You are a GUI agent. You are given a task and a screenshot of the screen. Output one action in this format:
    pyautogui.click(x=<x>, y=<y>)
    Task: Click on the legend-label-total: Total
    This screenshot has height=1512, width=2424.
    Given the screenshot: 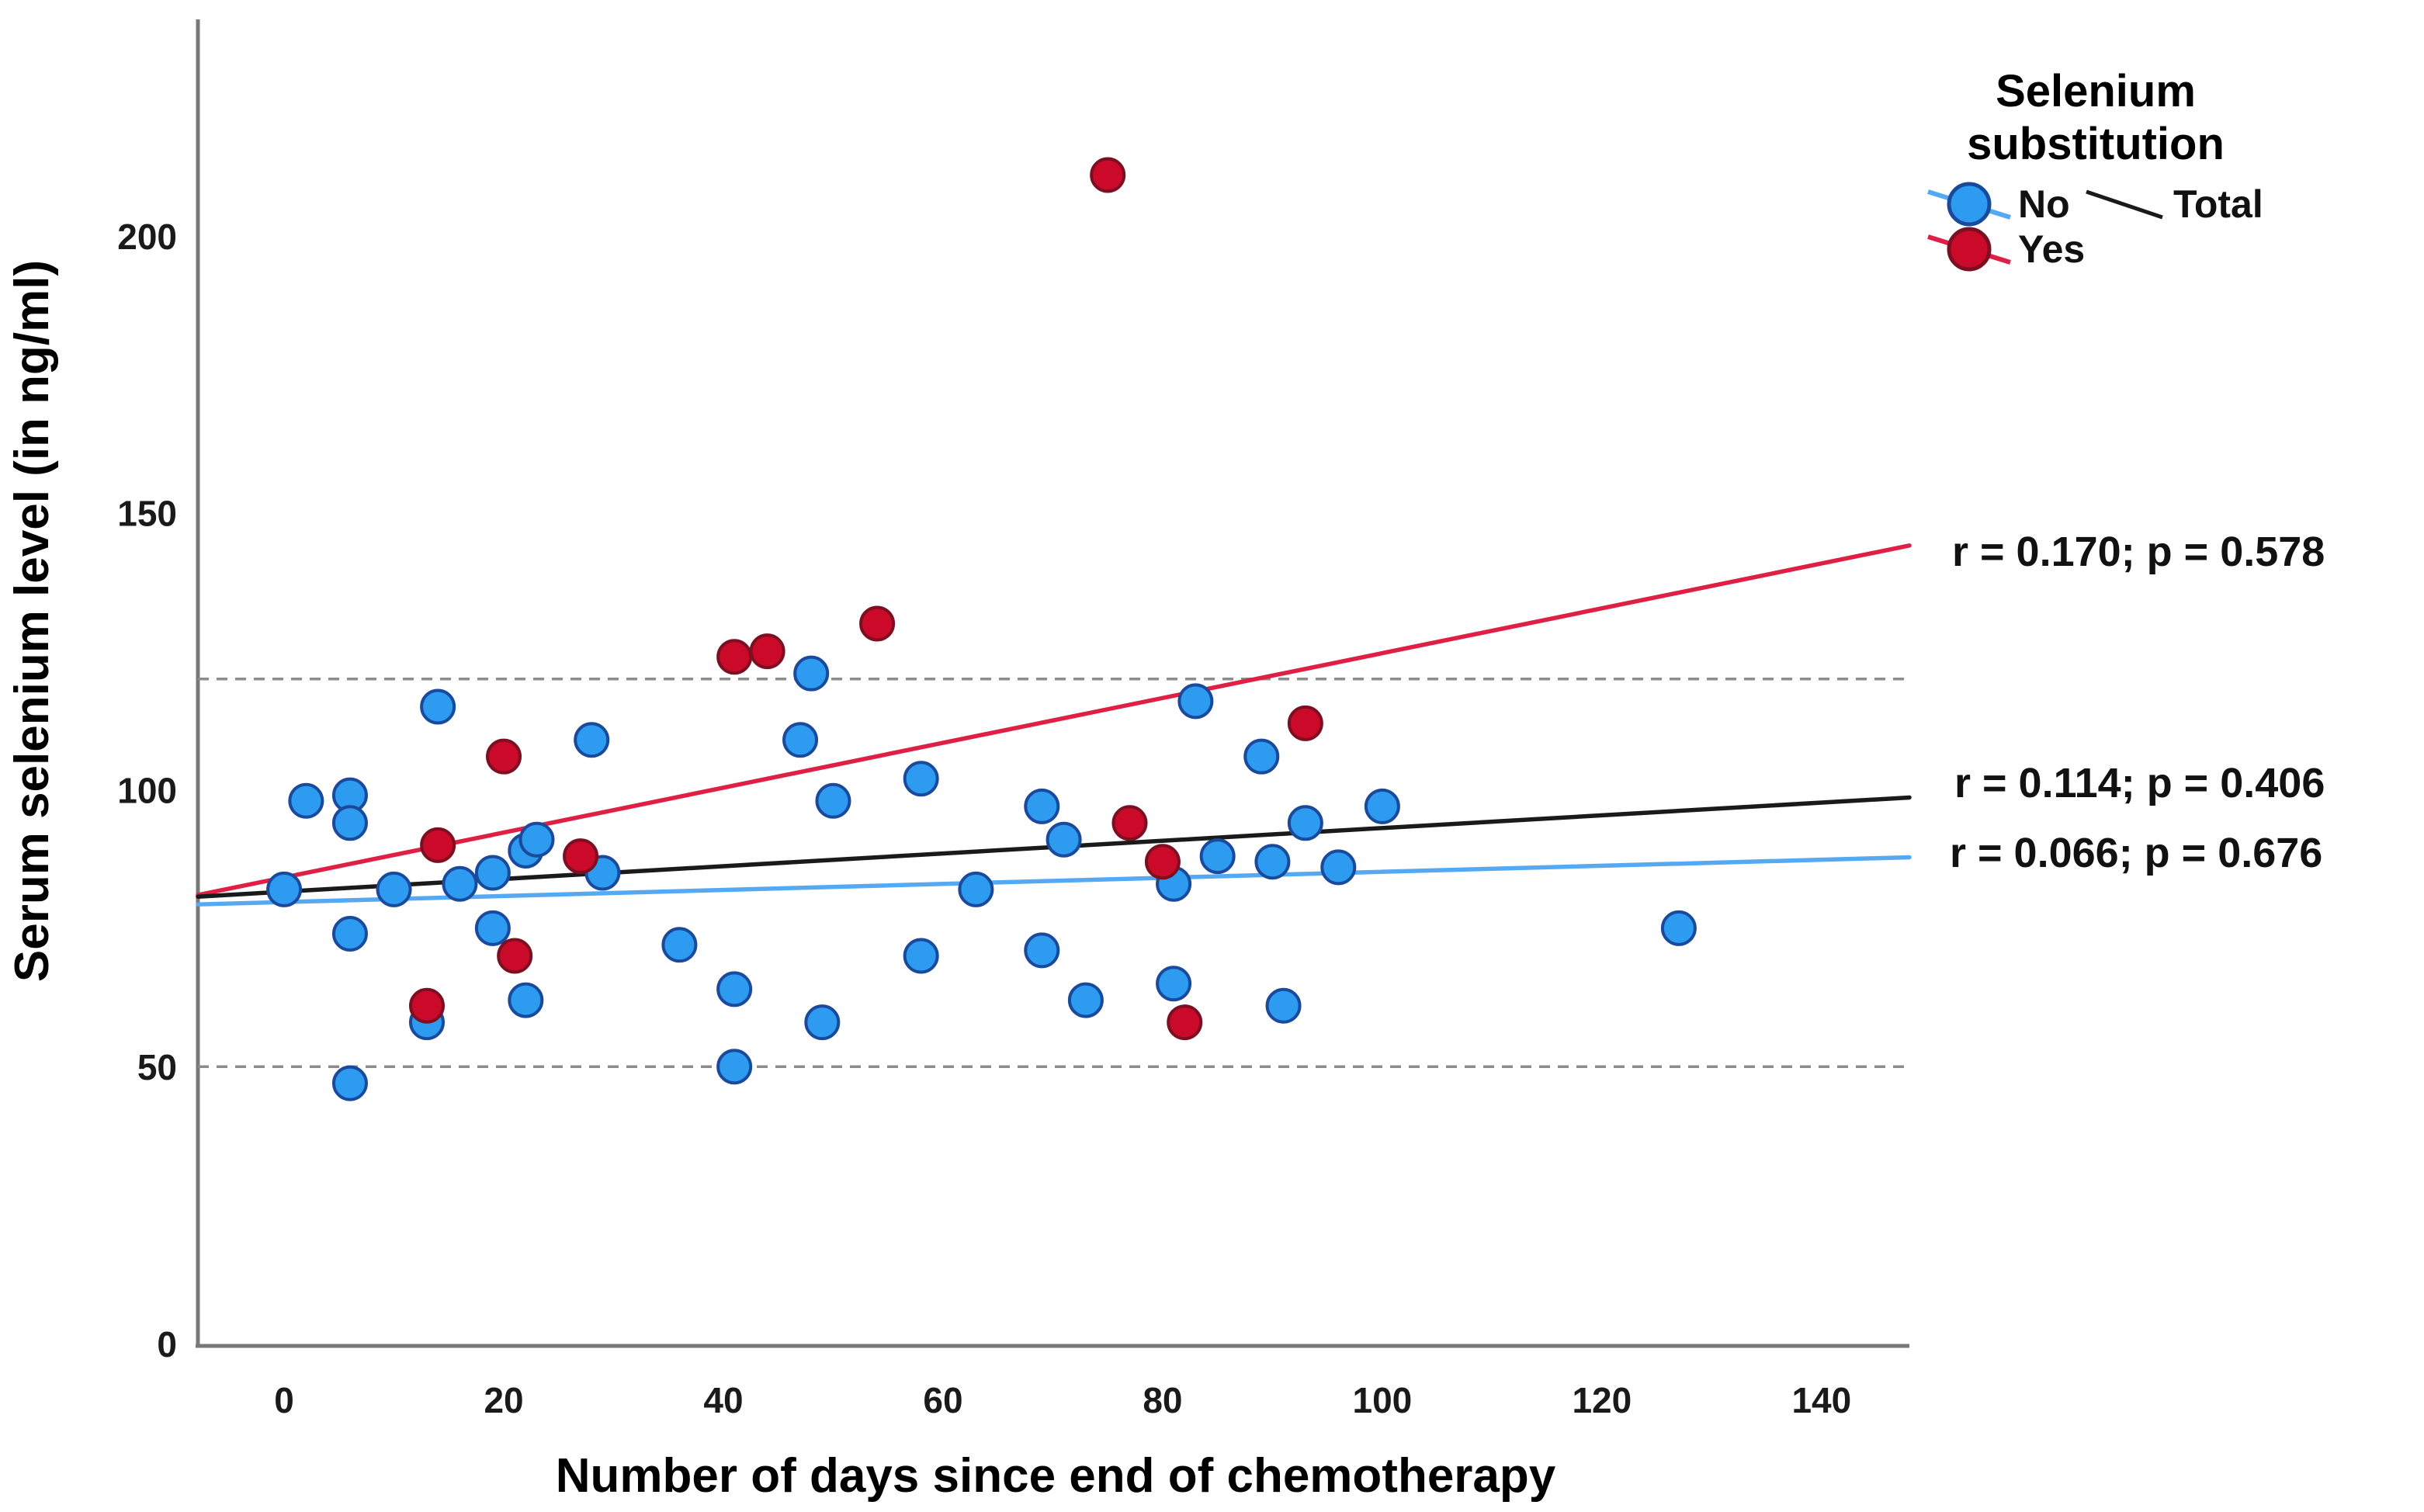 What is the action you would take?
    pyautogui.click(x=2218, y=204)
    